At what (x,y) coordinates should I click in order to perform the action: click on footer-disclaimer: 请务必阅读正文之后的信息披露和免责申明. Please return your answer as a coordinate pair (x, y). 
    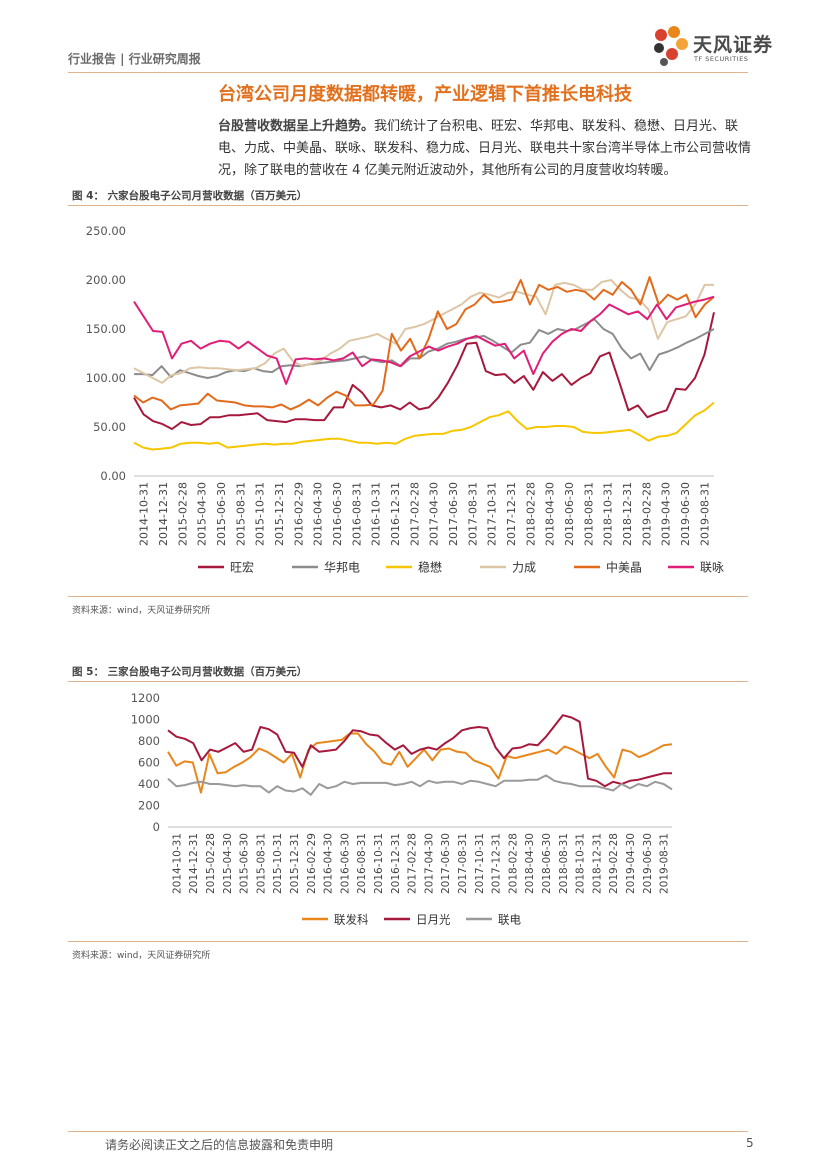
    Looking at the image, I should click on (219, 1145).